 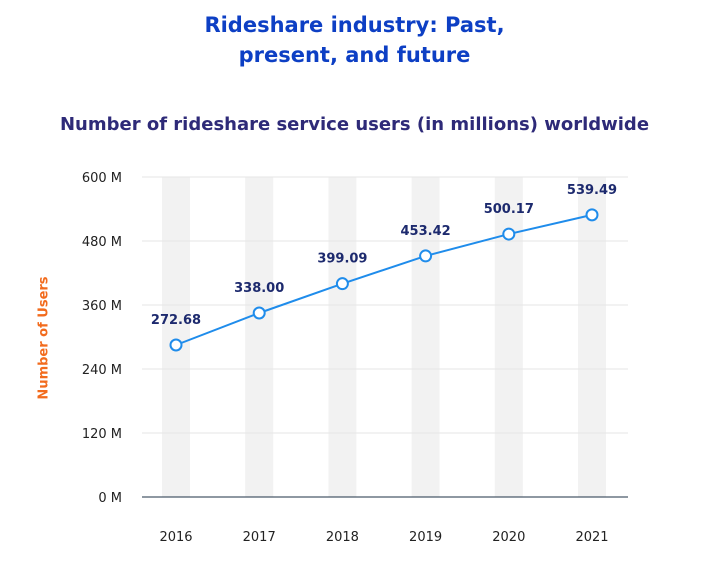 What do you see at coordinates (175, 537) in the screenshot?
I see `x-tick-label: 2016` at bounding box center [175, 537].